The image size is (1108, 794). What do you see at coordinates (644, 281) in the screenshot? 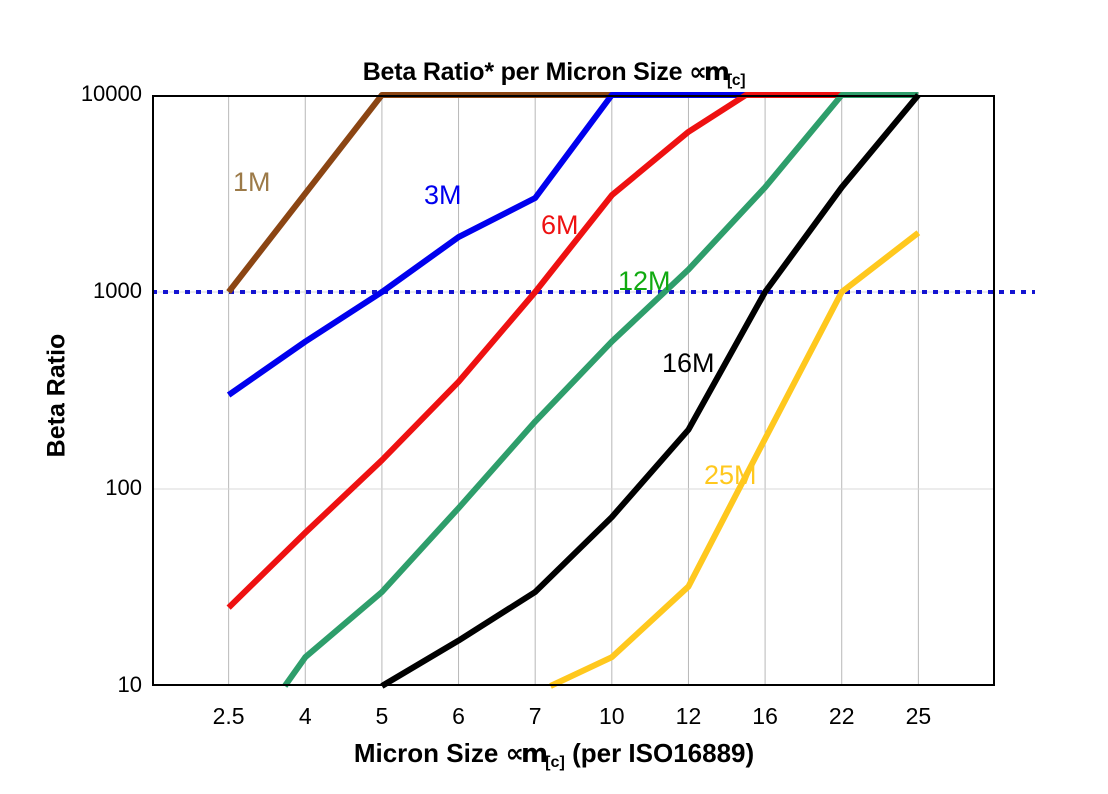
I see `series-label-12M: 12M` at bounding box center [644, 281].